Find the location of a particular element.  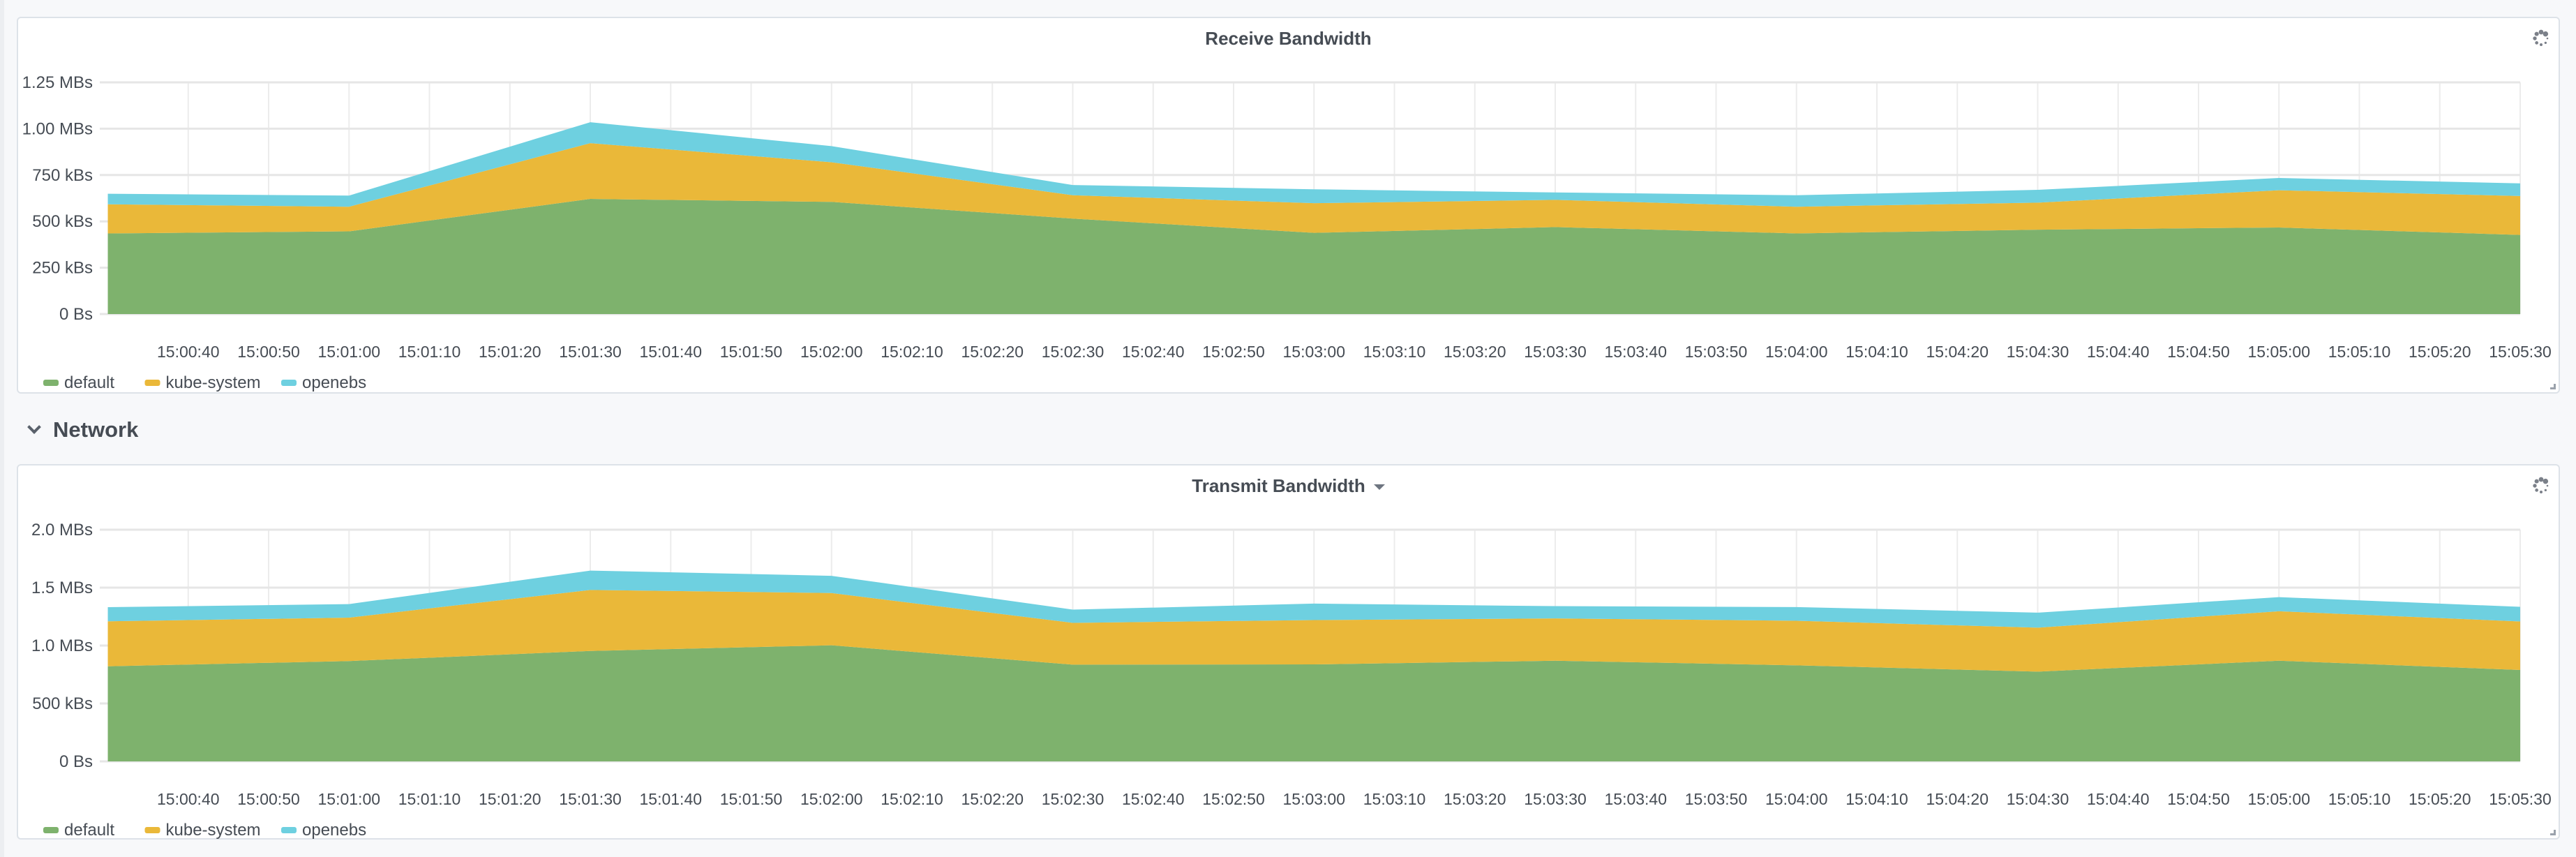

x-tick-label: 15:04:10 is located at coordinates (1876, 799).